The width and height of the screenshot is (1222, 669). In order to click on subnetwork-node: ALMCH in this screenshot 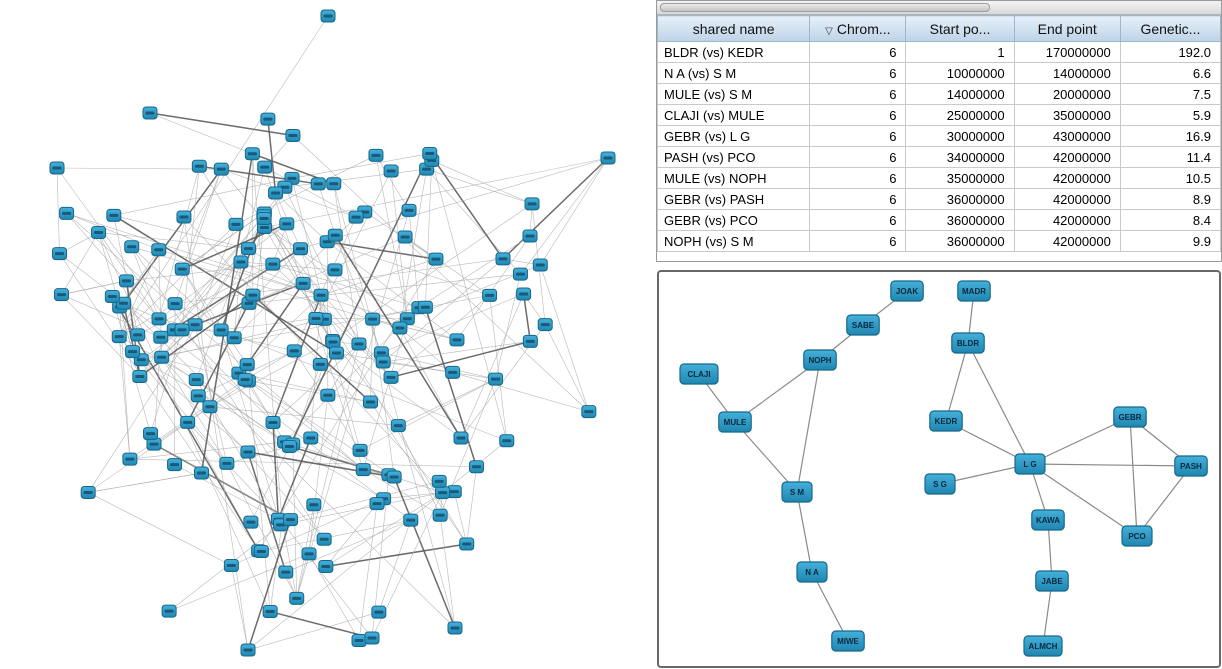, I will do `click(1043, 646)`.